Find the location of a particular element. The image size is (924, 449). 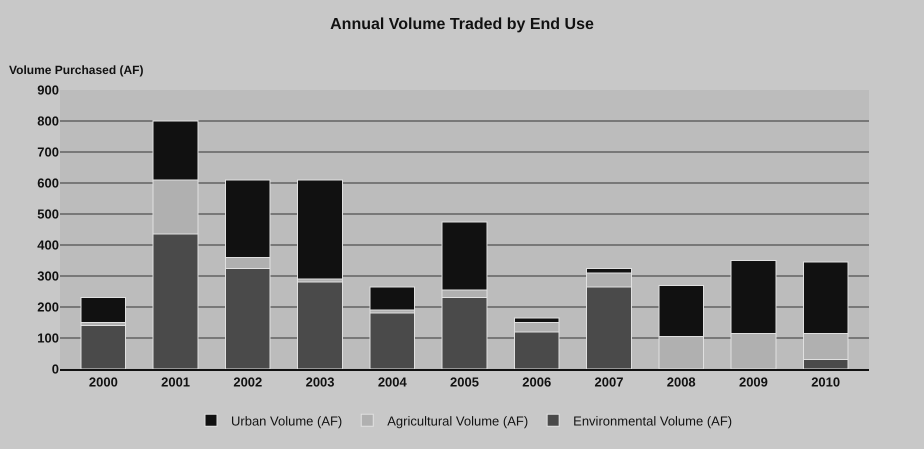

y-tick-label: 300 is located at coordinates (48, 276).